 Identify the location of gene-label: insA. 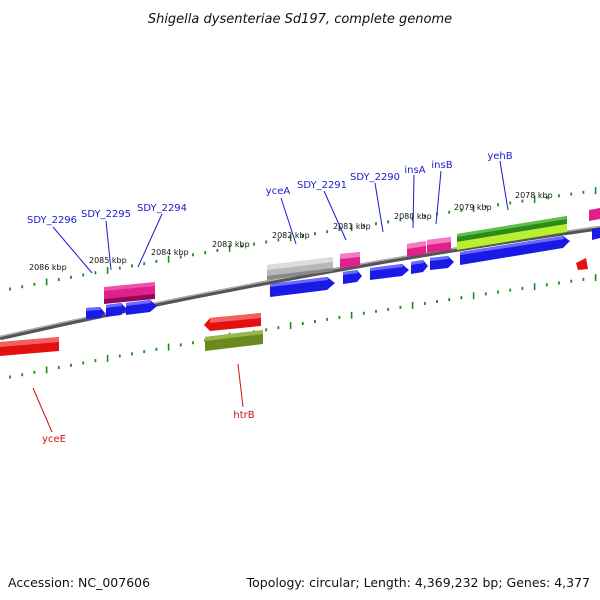
(414, 170).